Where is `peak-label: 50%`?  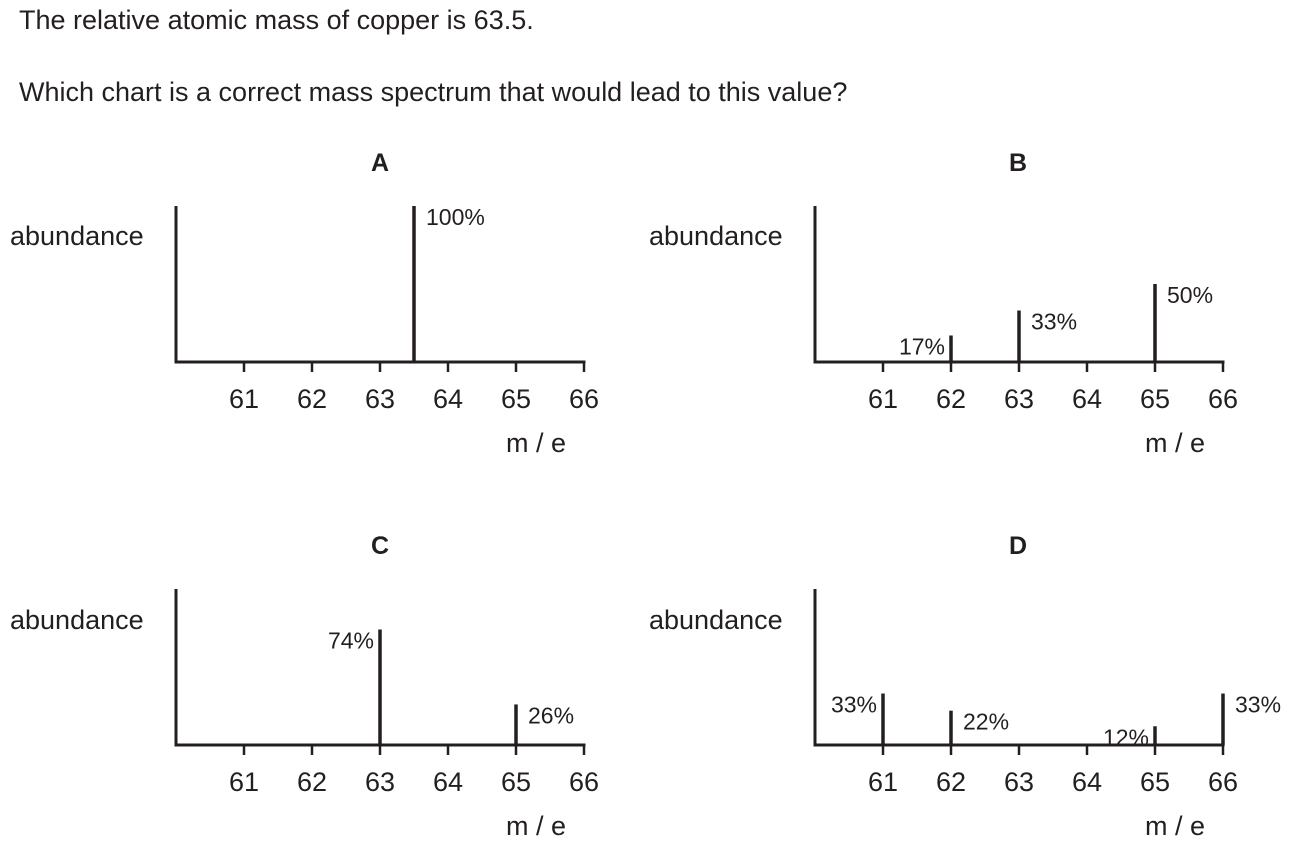
peak-label: 50% is located at coordinates (1190, 295).